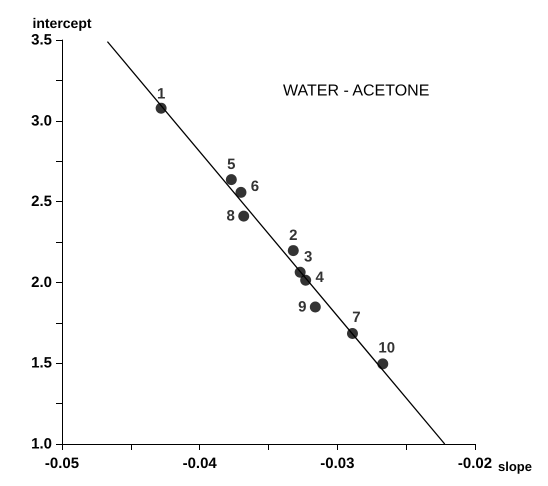 This screenshot has height=486, width=548. I want to click on x-tick-label: -0.05, so click(62, 463).